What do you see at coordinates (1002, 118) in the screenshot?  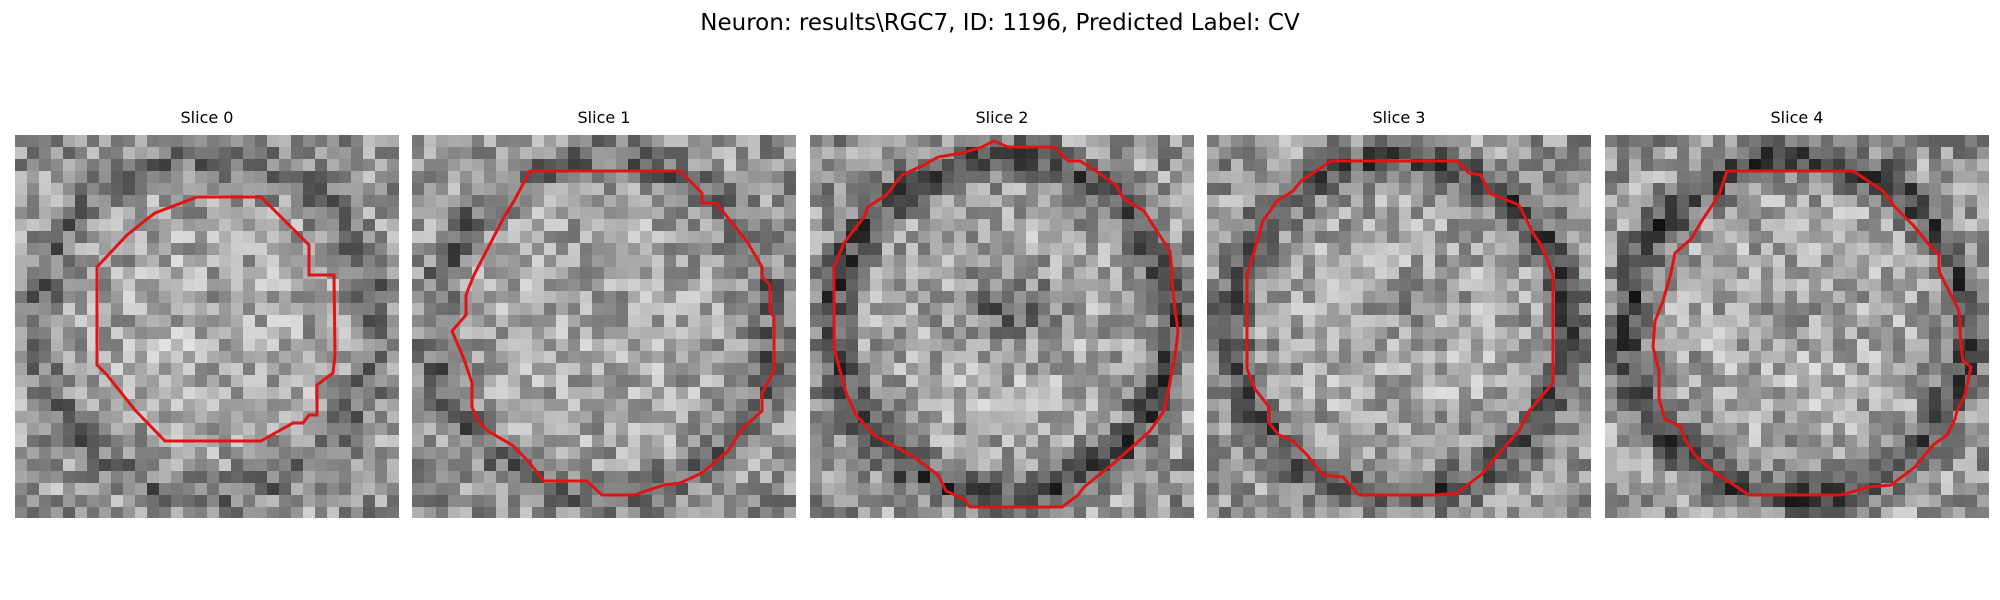 I see `slice-2-title: Slice 2` at bounding box center [1002, 118].